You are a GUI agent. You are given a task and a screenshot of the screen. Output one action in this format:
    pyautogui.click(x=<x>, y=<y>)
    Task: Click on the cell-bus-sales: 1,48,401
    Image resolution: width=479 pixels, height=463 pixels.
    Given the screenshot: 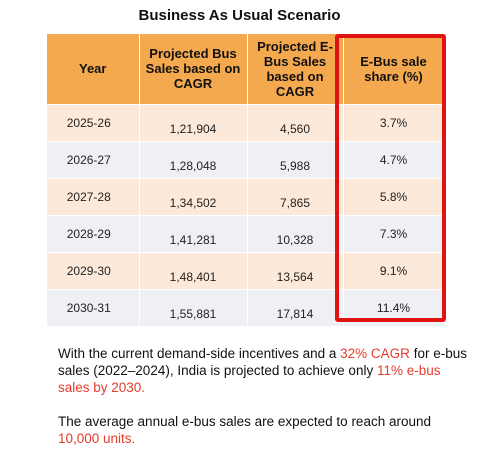 What is the action you would take?
    pyautogui.click(x=193, y=270)
    